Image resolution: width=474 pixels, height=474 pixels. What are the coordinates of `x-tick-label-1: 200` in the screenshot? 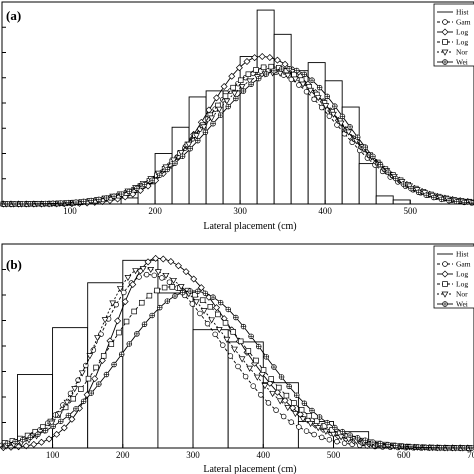 It's located at (155, 211).